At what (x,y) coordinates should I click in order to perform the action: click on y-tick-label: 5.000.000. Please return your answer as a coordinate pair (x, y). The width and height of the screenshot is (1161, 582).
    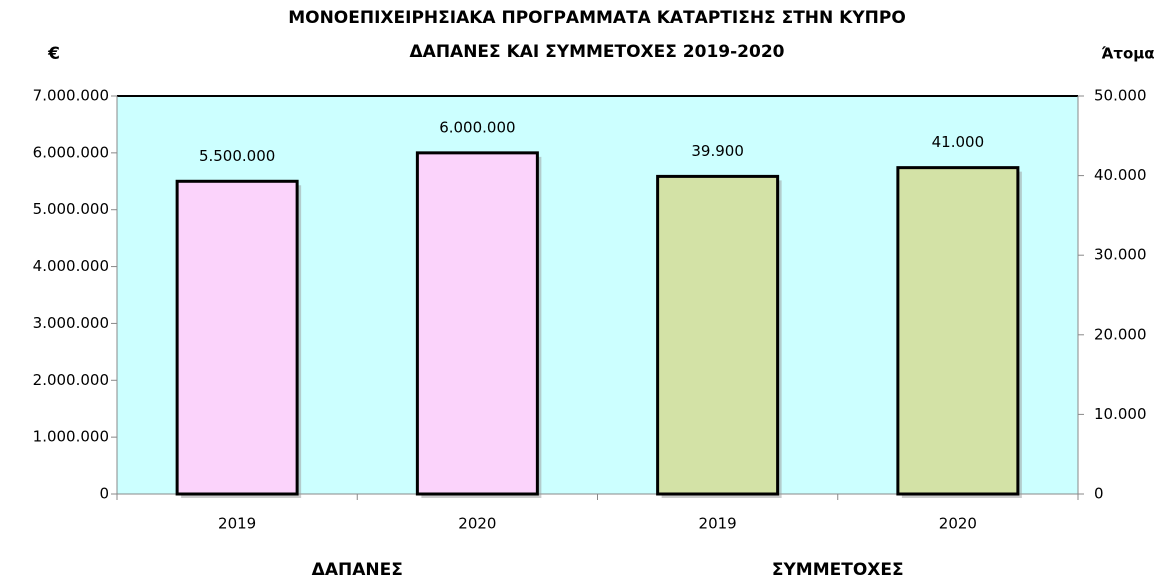
    Looking at the image, I should click on (71, 209).